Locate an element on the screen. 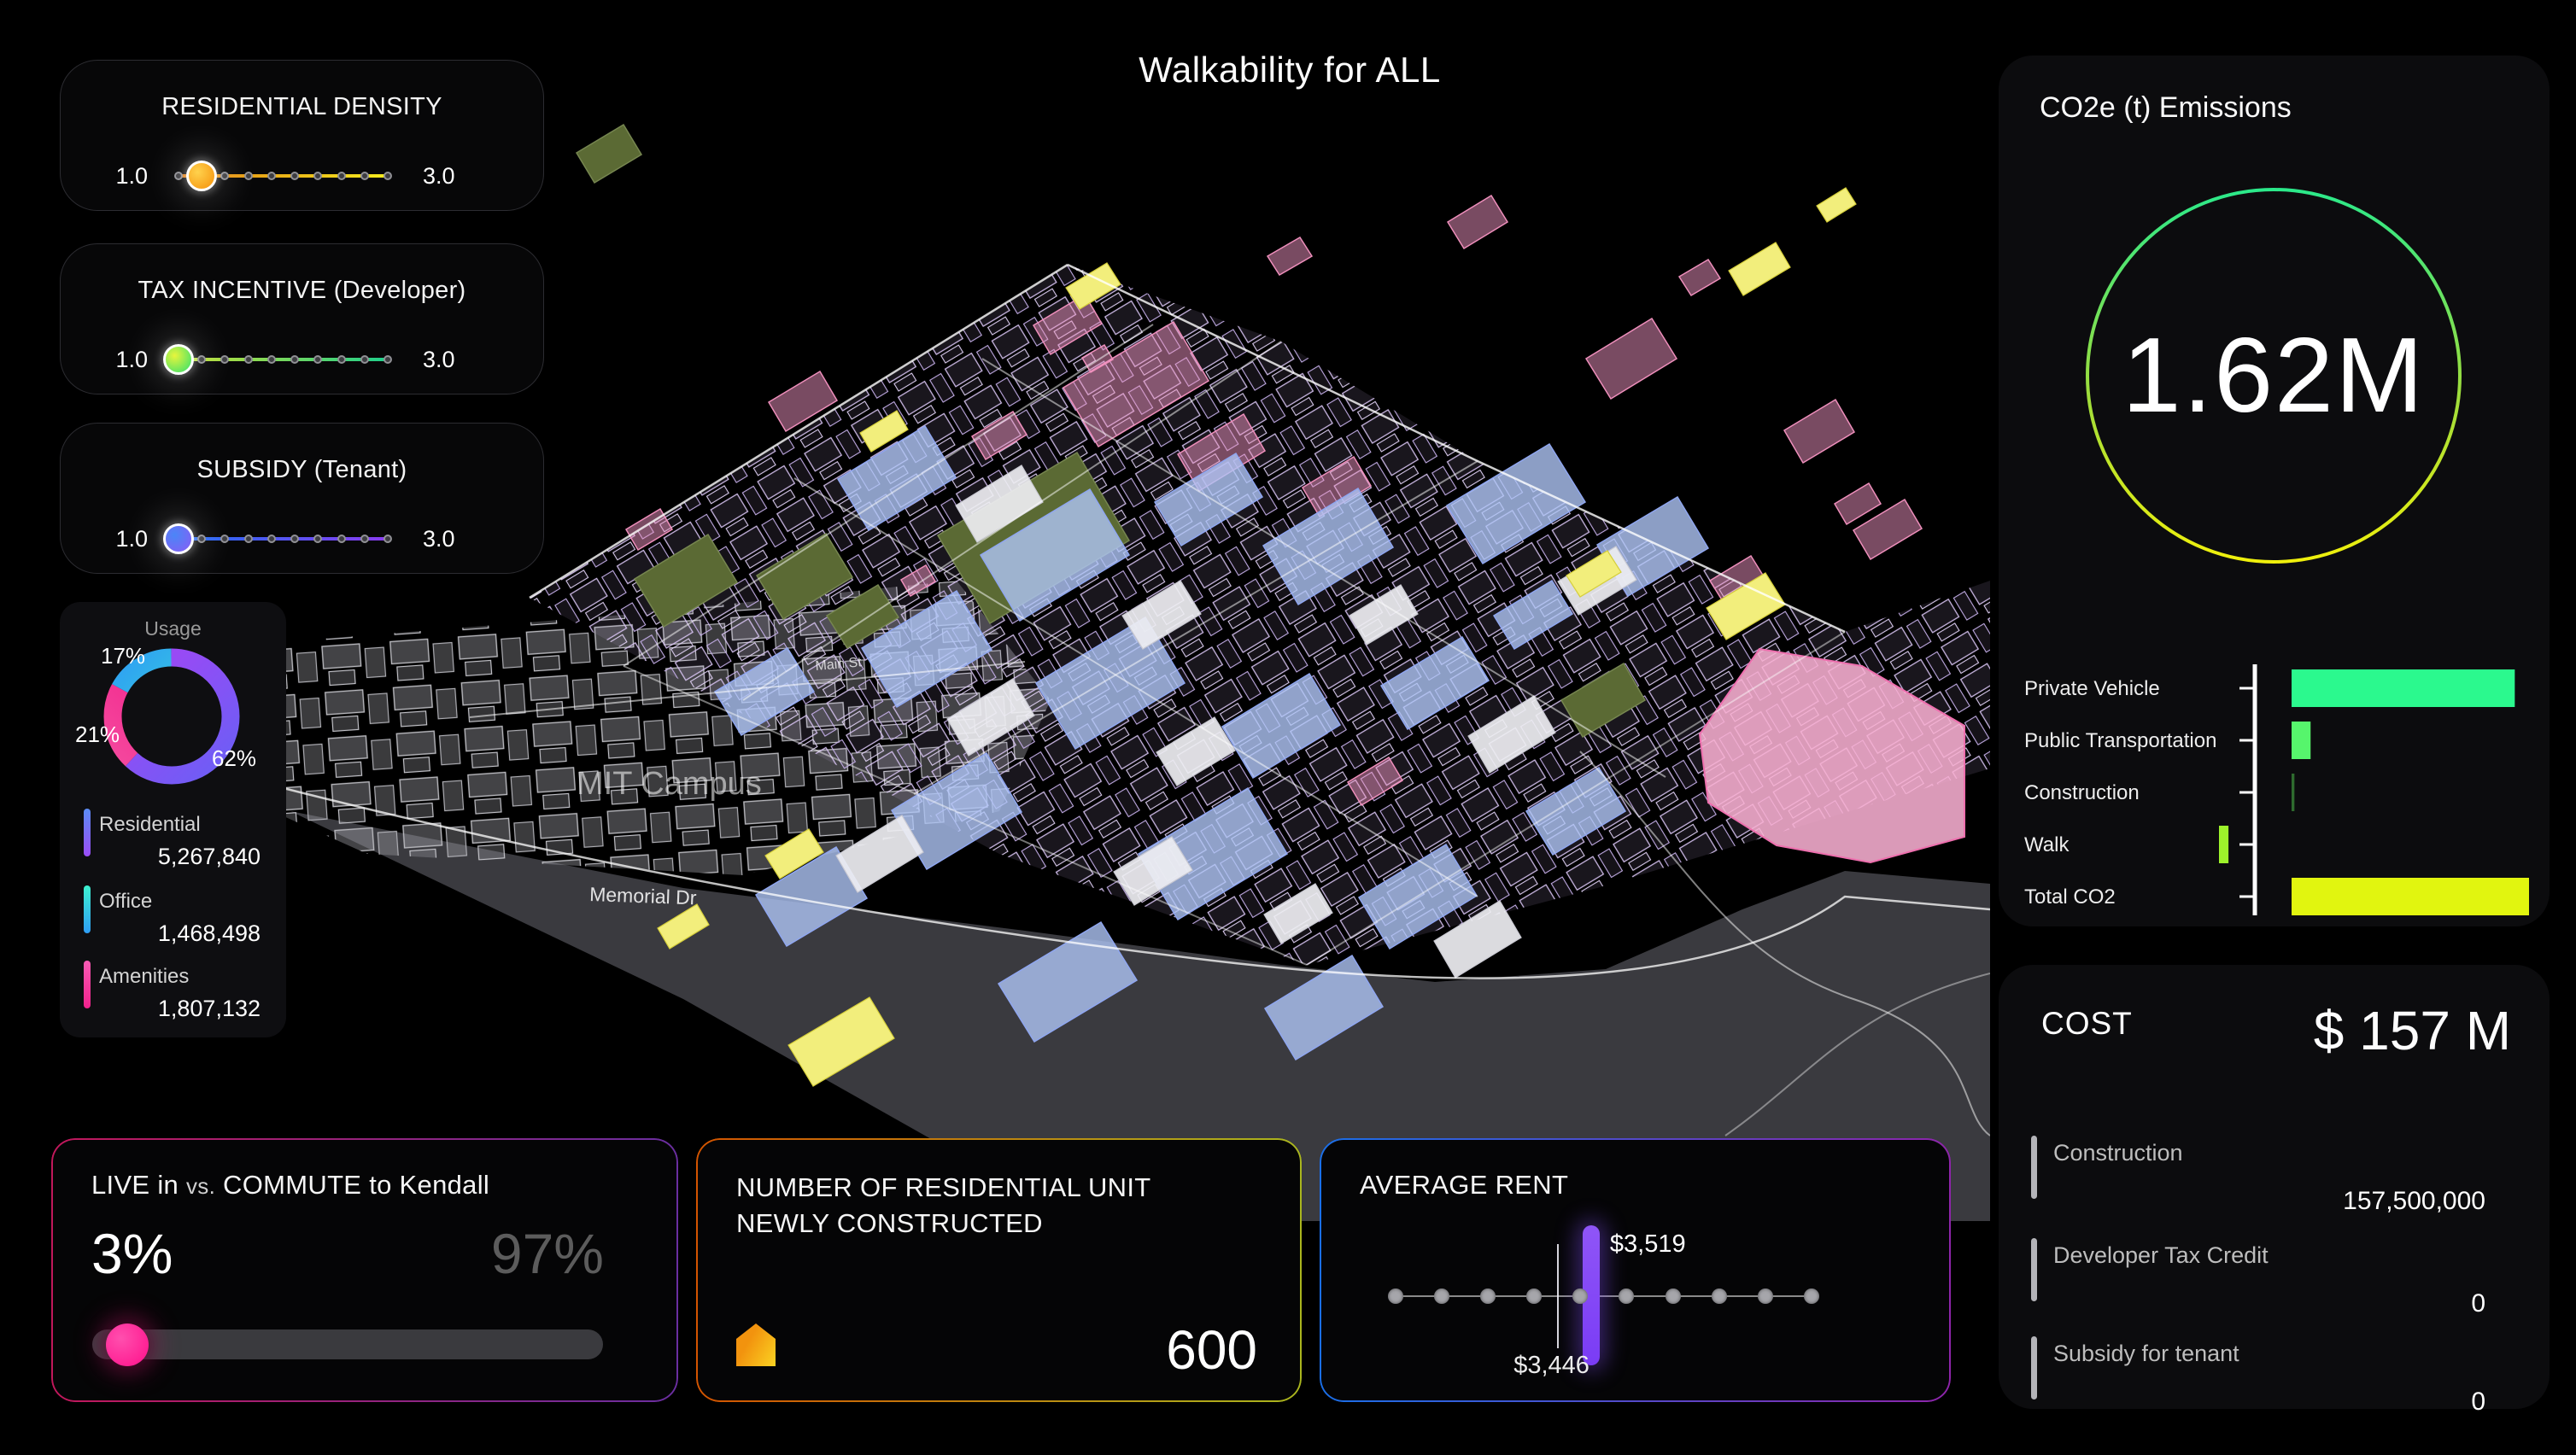 The height and width of the screenshot is (1455, 2576). donut-segment-amenities is located at coordinates (171, 716).